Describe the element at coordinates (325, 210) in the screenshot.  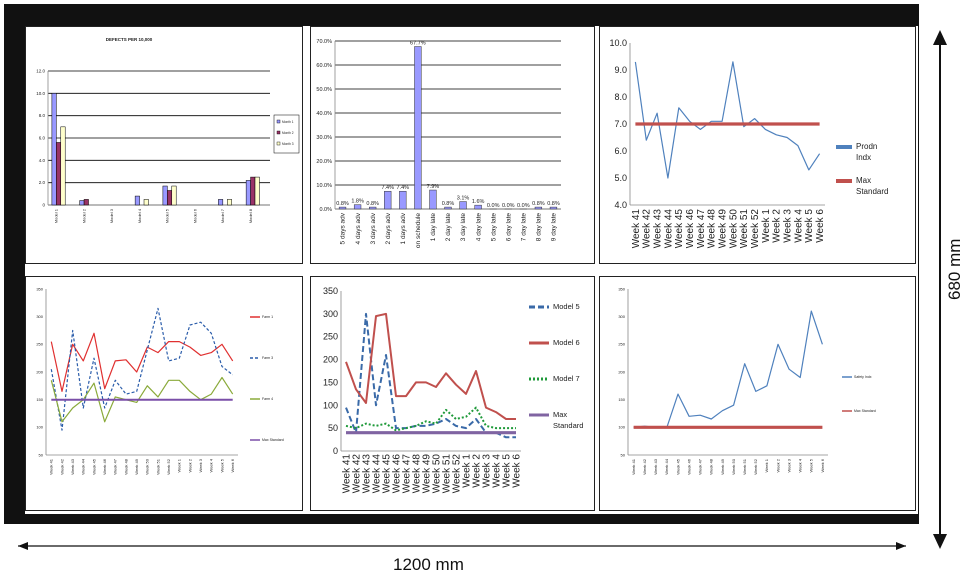
I see `y-tick-label: 0.0%` at that location.